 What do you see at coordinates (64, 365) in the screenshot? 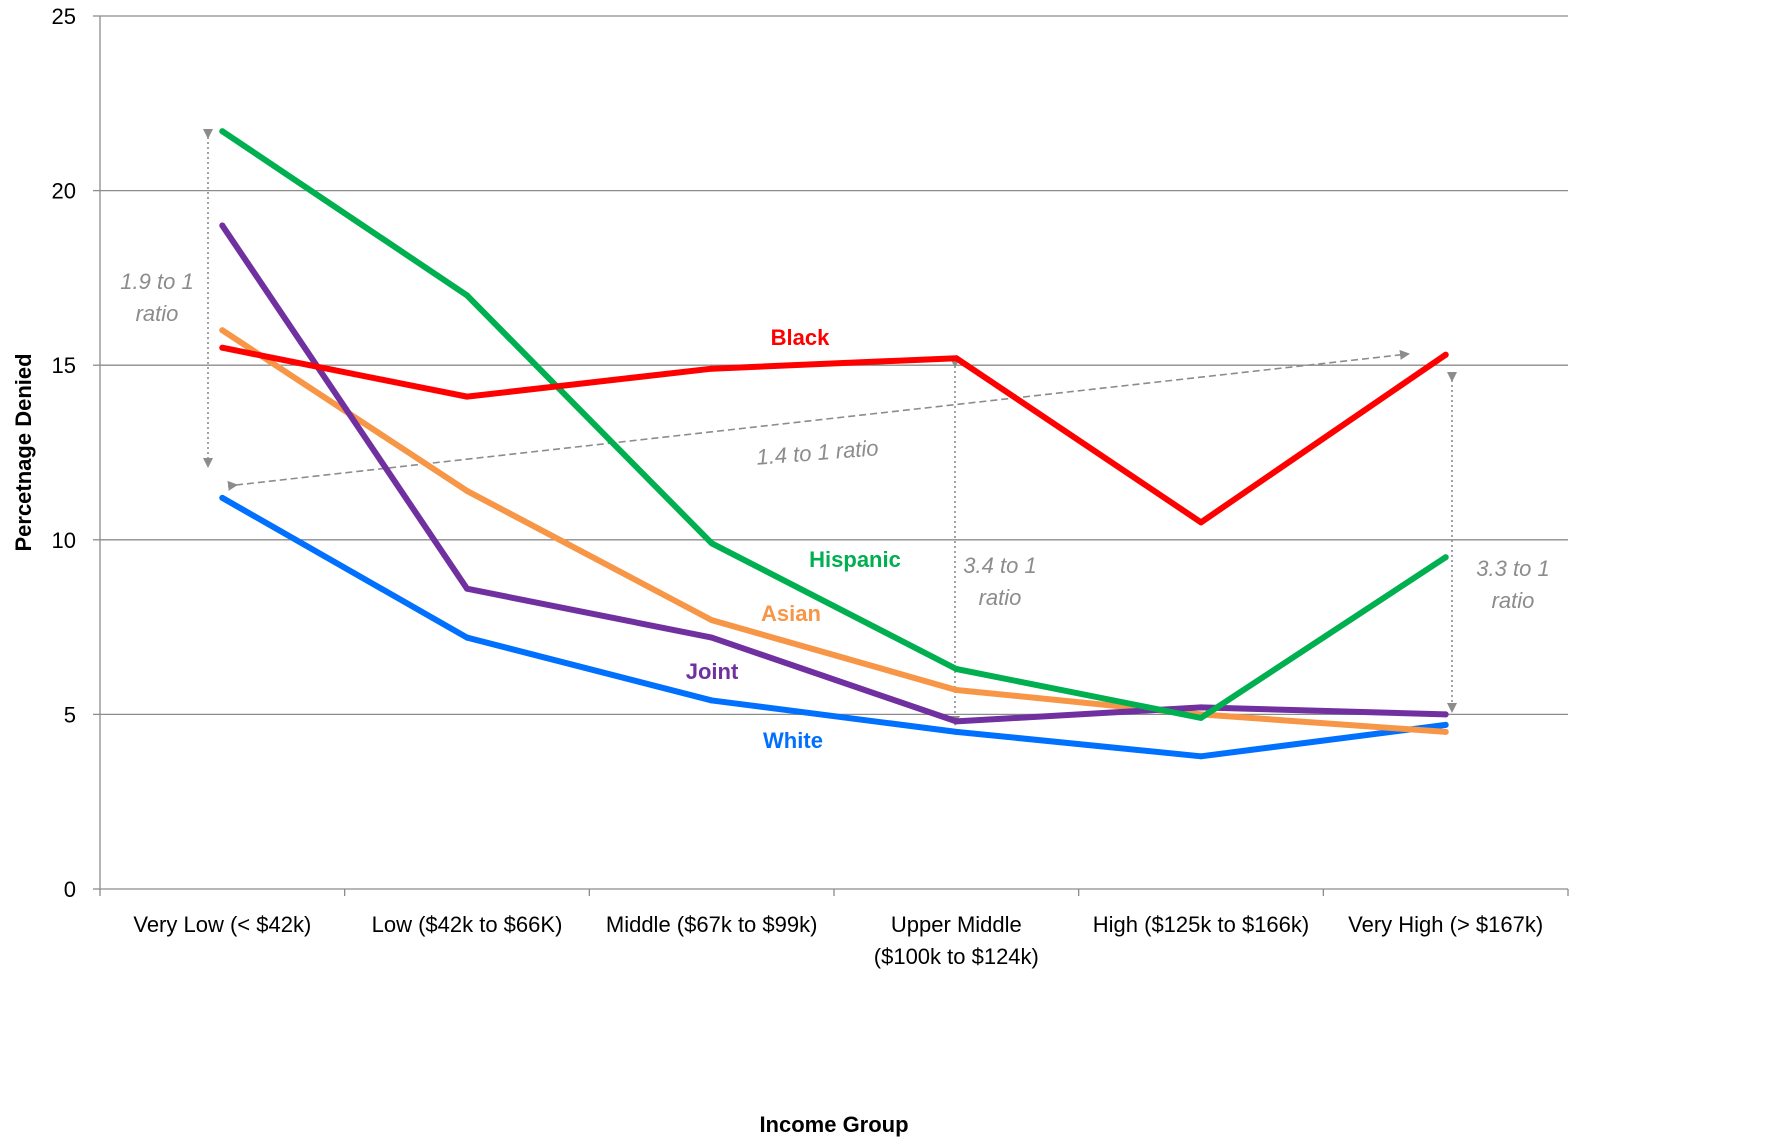
I see `y-tick-label: 15` at bounding box center [64, 365].